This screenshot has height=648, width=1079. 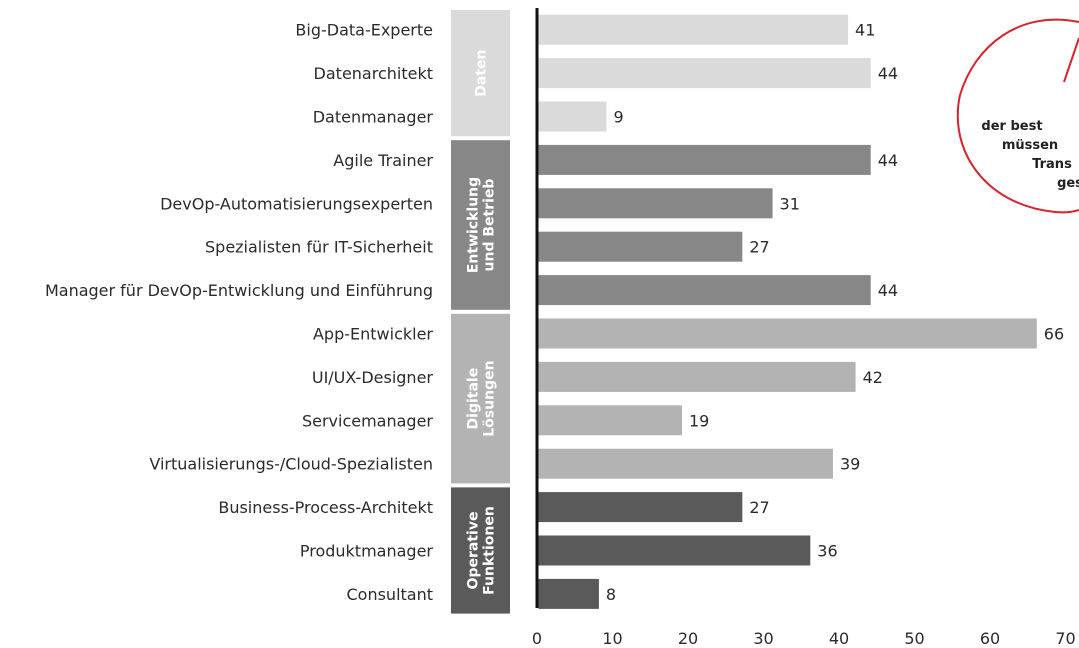 What do you see at coordinates (790, 203) in the screenshot?
I see `value-label: 31` at bounding box center [790, 203].